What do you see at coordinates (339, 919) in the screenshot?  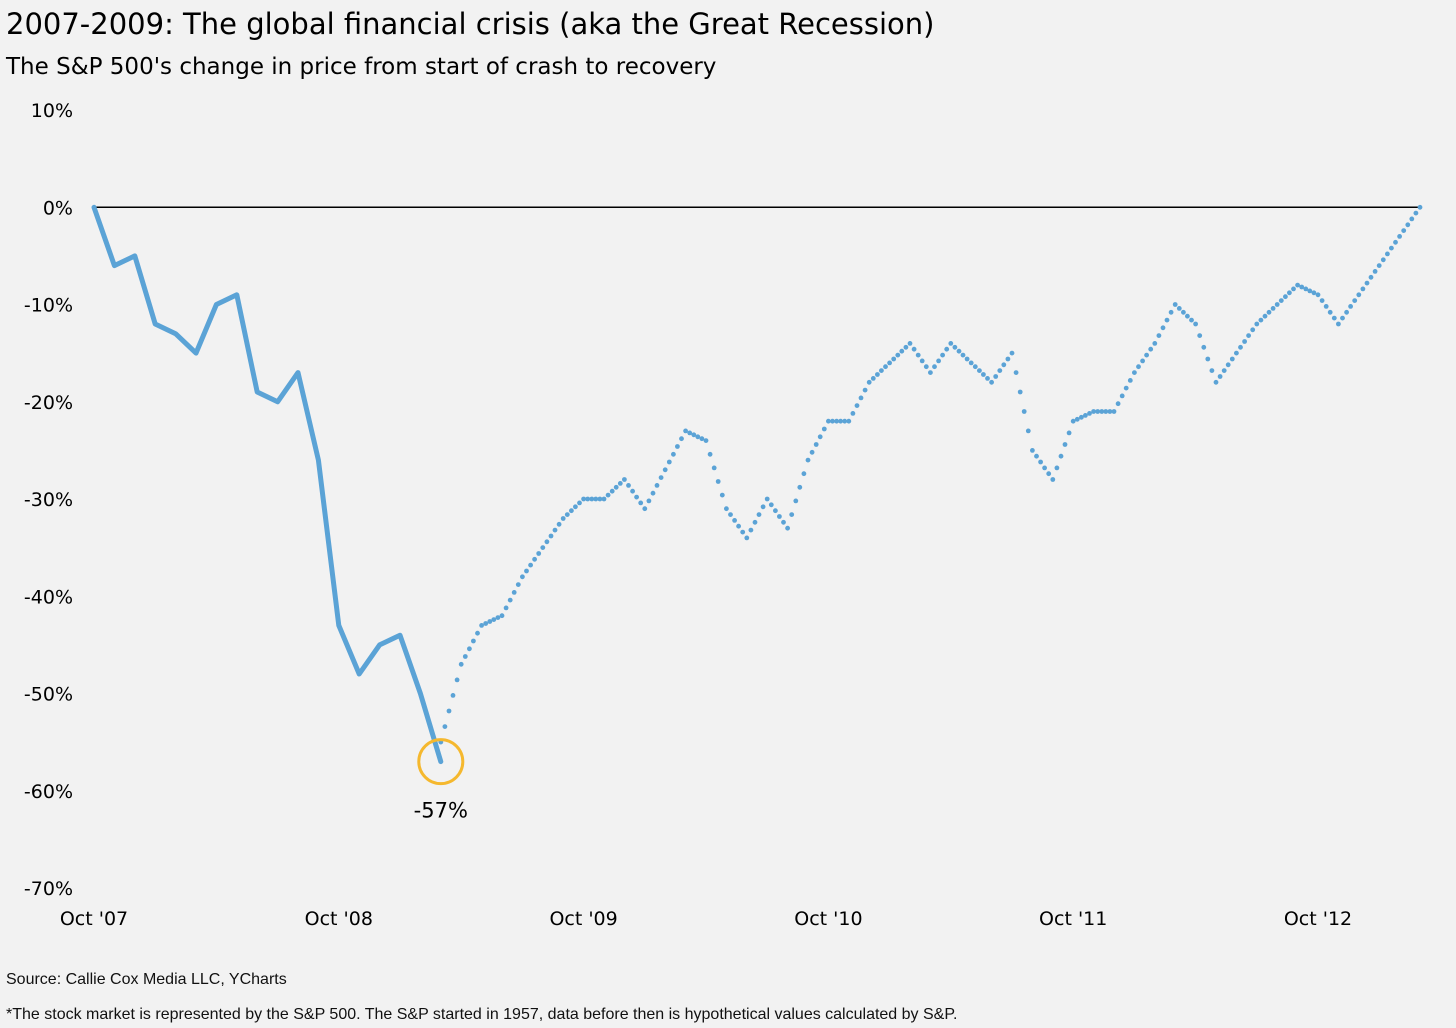 I see `x-tick-label: Oct '08` at bounding box center [339, 919].